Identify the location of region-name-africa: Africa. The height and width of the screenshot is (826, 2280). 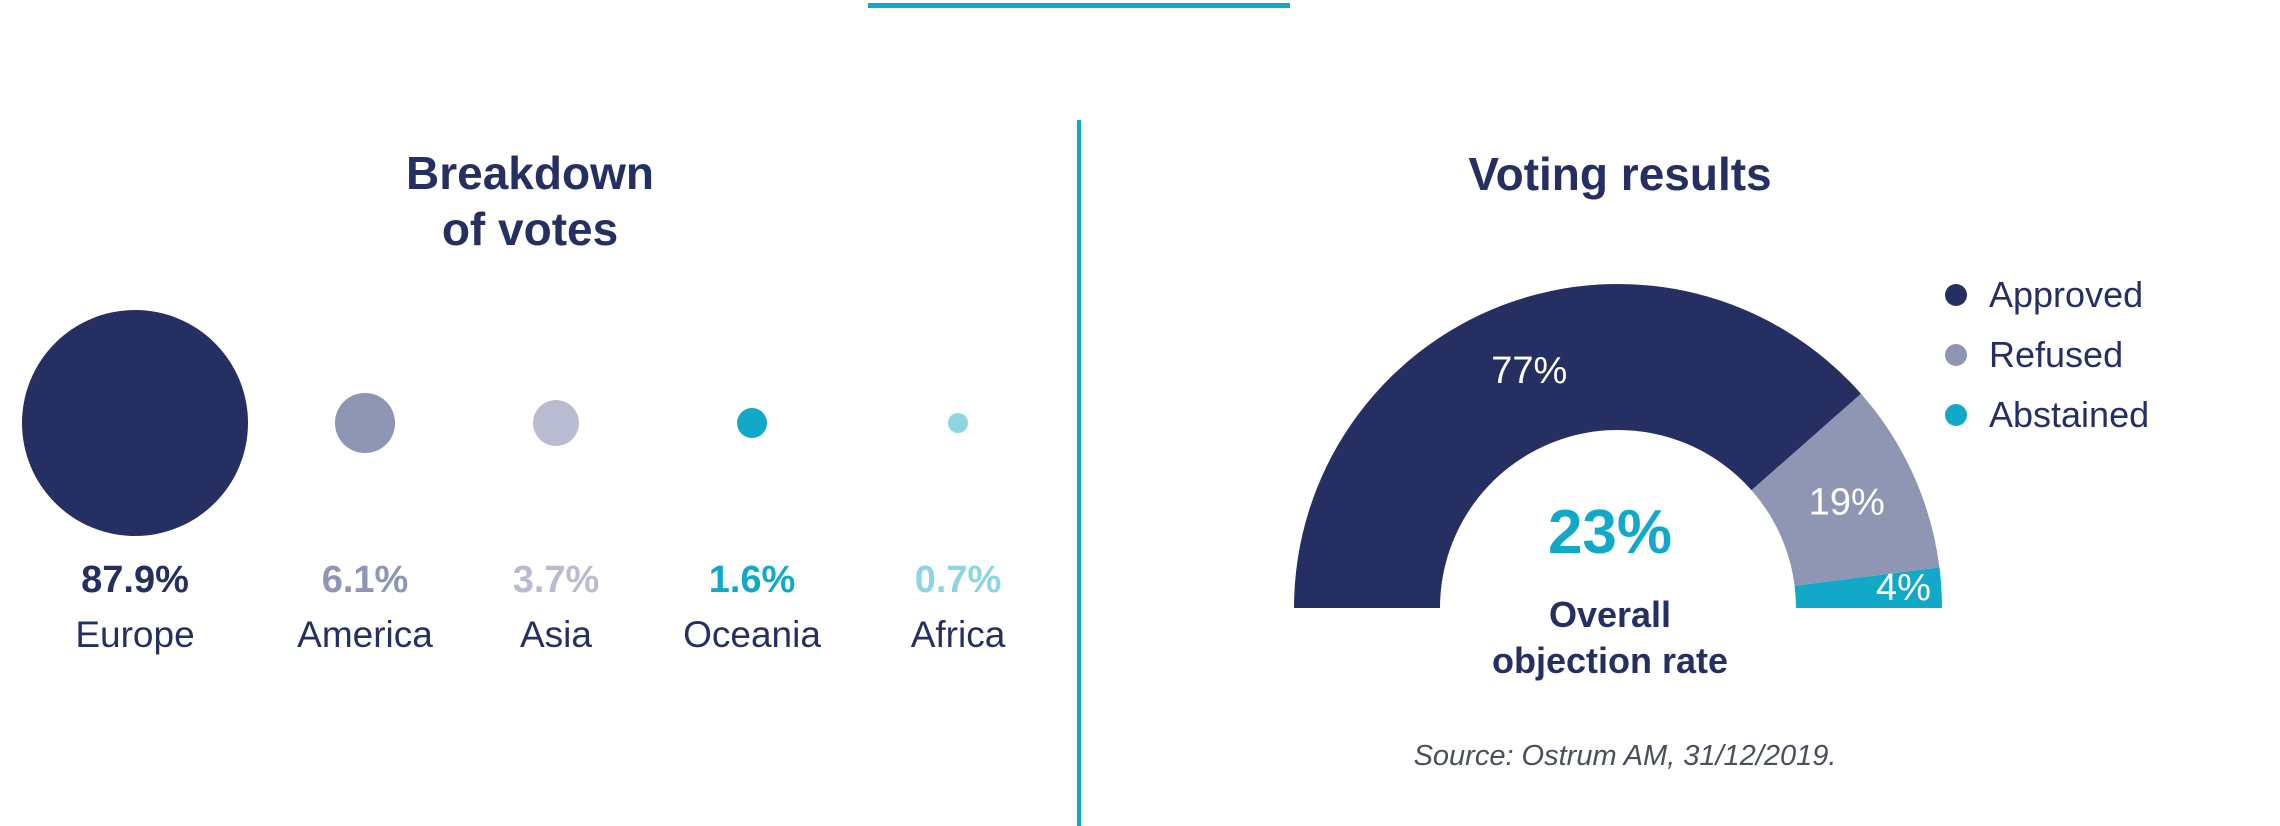
(958, 634).